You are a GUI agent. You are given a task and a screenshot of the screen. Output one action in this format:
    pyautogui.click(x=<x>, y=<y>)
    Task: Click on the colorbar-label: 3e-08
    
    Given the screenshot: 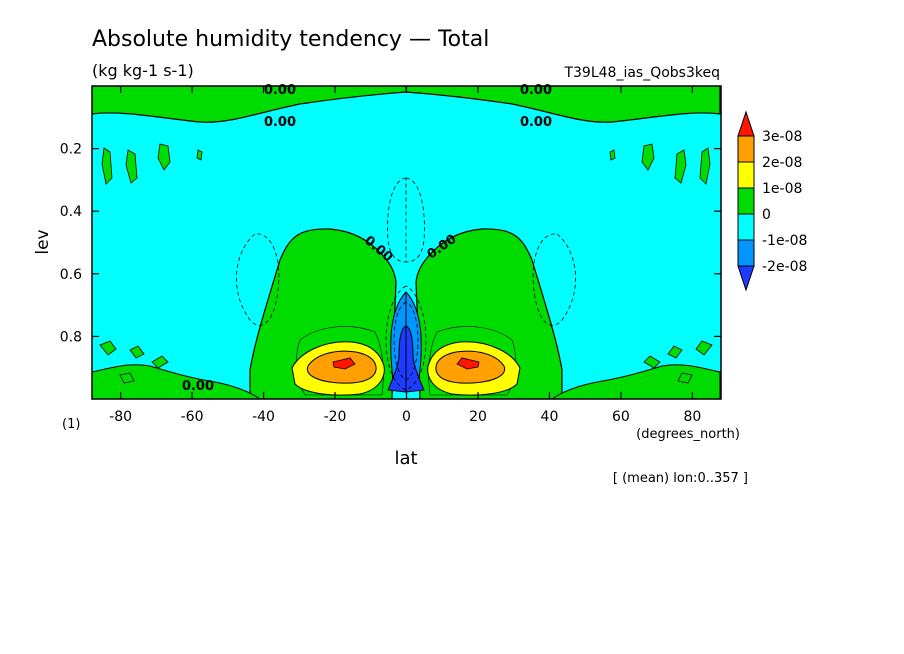 What is the action you would take?
    pyautogui.click(x=782, y=137)
    